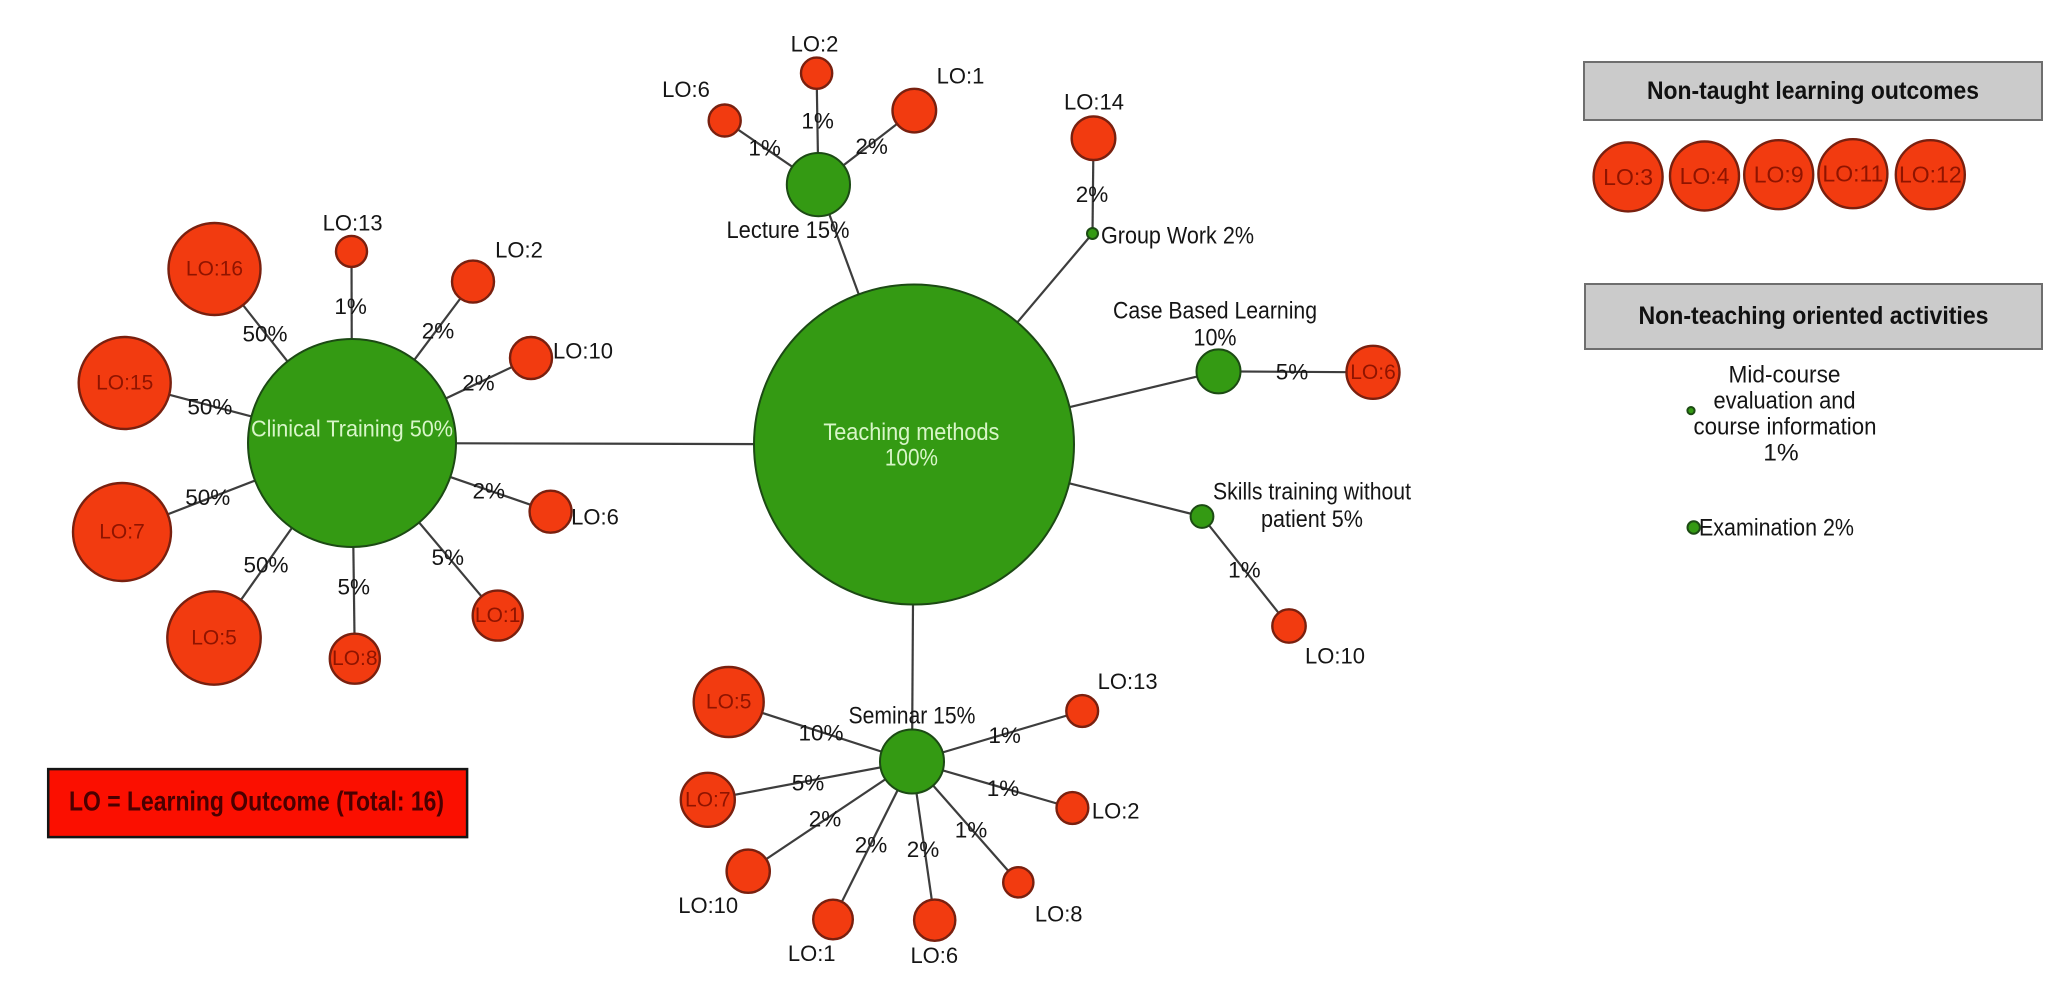 The height and width of the screenshot is (1001, 2059). I want to click on svg-text: Skills training without, so click(1312, 492).